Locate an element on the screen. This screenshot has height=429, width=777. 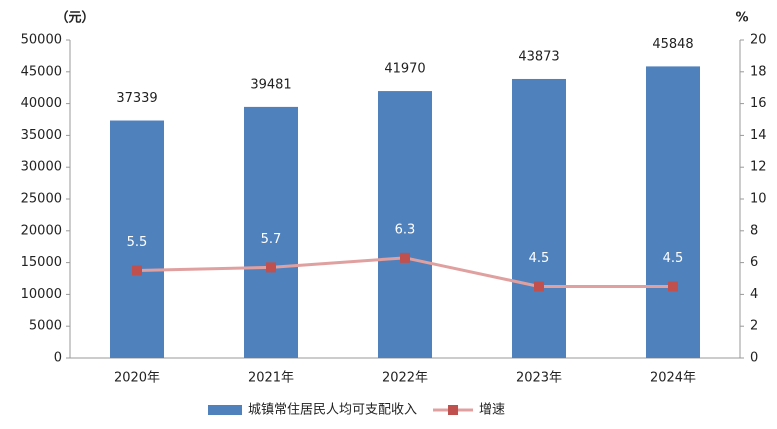
y2-tick-label: 4 is located at coordinates (754, 294).